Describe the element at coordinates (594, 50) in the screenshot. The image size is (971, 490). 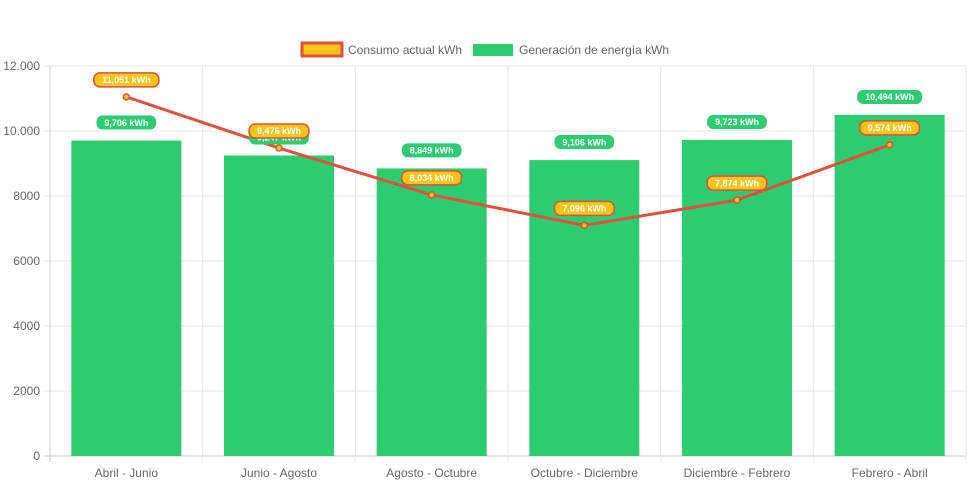
I see `legend-label-generacion: Generación de energía kWh` at that location.